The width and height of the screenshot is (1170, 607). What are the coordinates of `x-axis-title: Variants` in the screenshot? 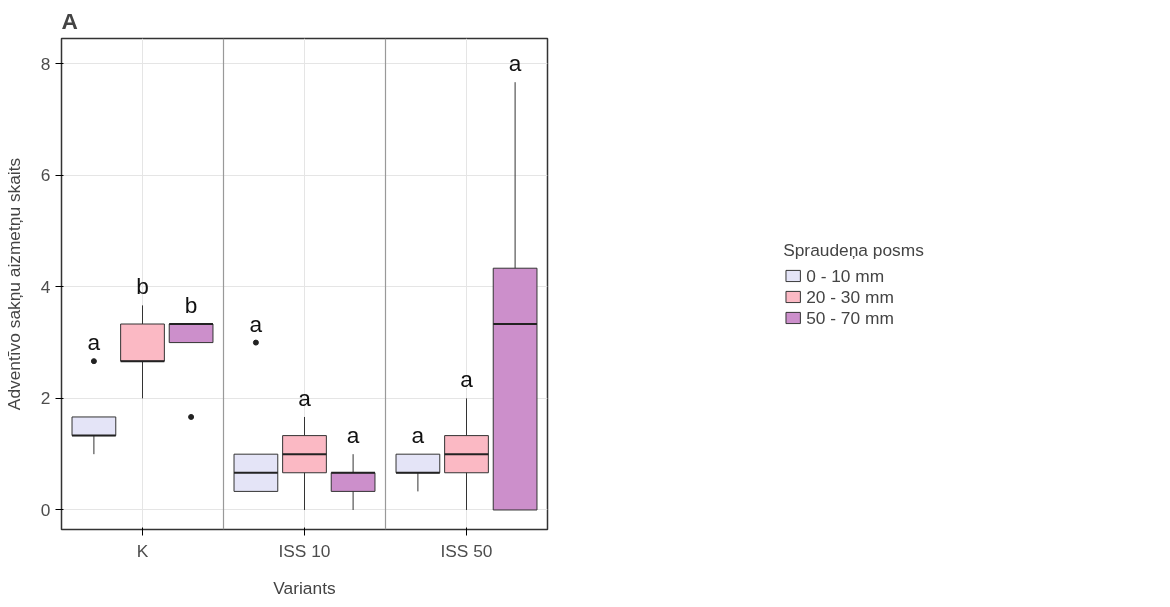 It's located at (304, 587).